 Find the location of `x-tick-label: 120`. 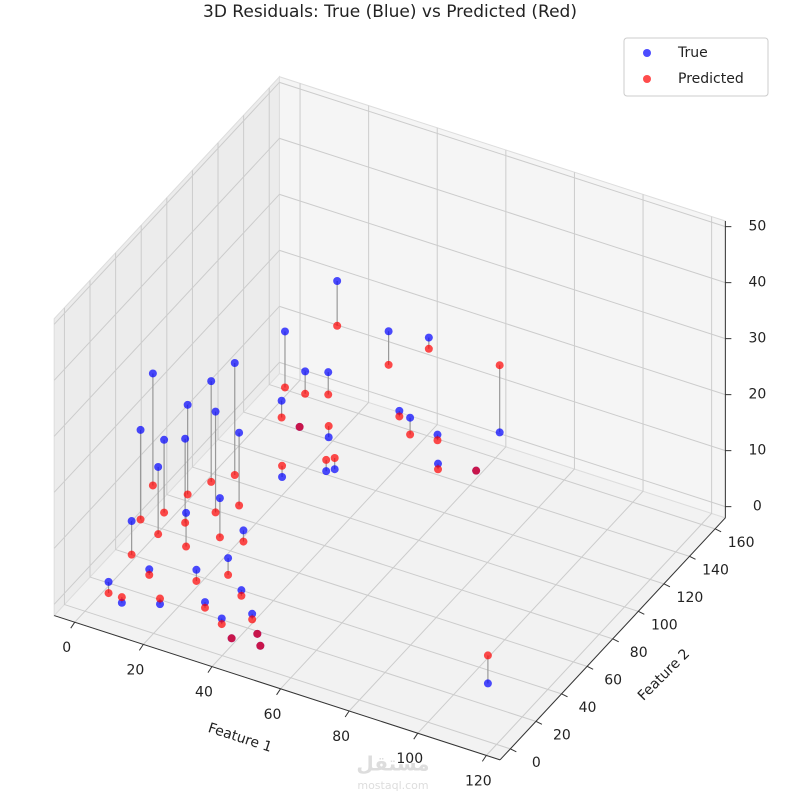

x-tick-label: 120 is located at coordinates (478, 781).